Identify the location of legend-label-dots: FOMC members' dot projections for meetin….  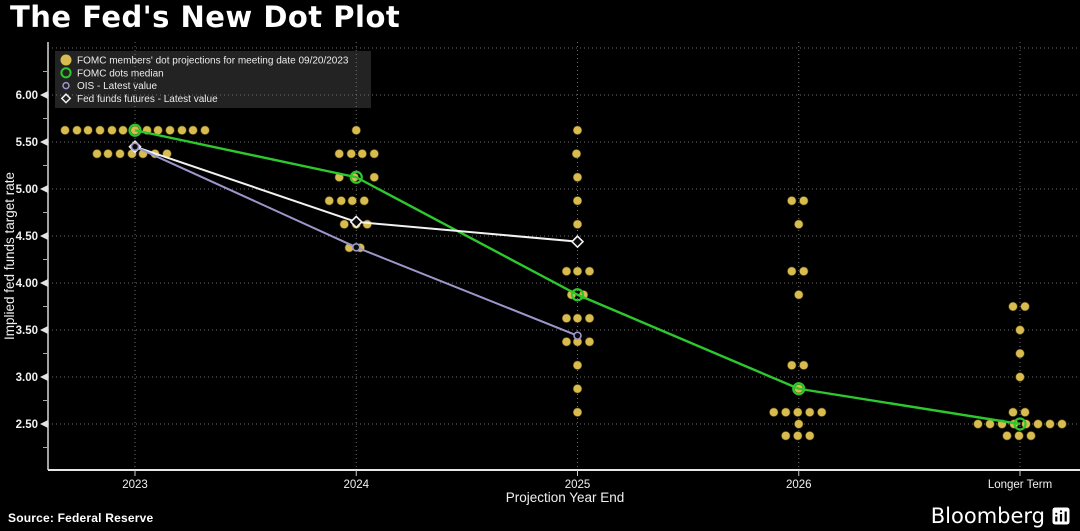
(213, 61).